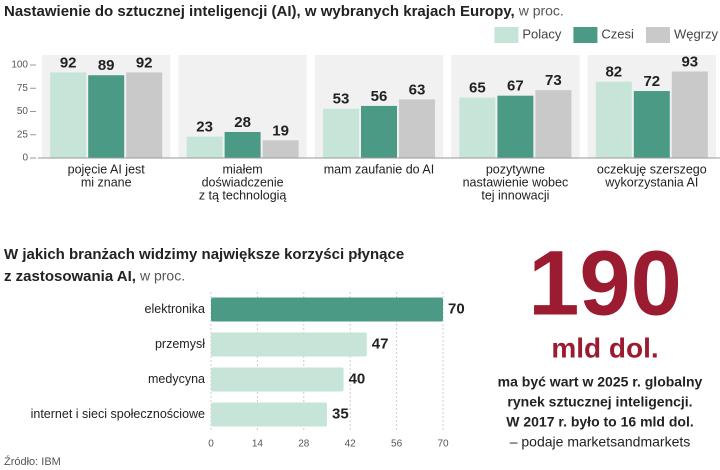  Describe the element at coordinates (515, 169) in the screenshot. I see `x-tick-label: pozytywne` at that location.